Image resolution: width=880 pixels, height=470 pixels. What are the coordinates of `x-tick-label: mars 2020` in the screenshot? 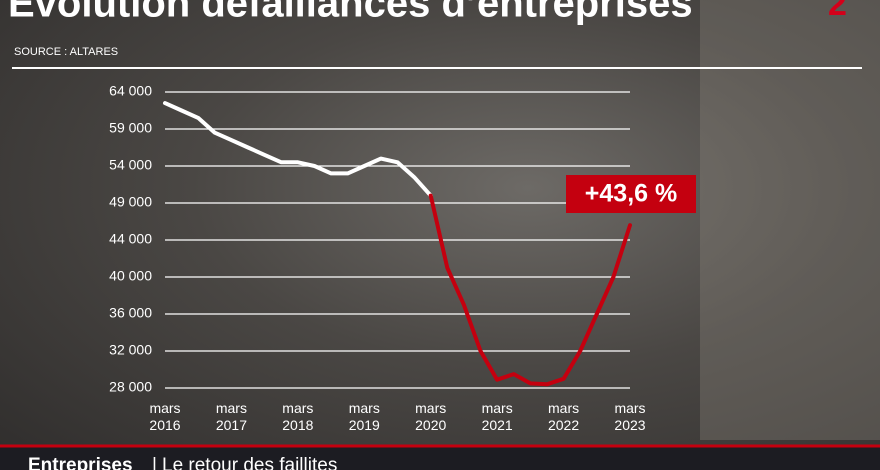 It's located at (431, 416).